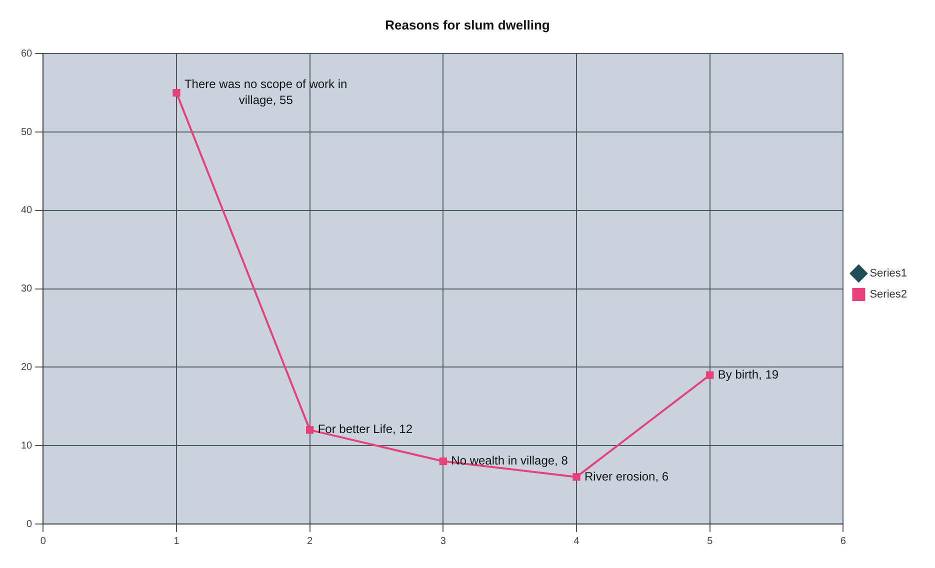 This screenshot has height=568, width=935. I want to click on y-tick-label: 60, so click(27, 54).